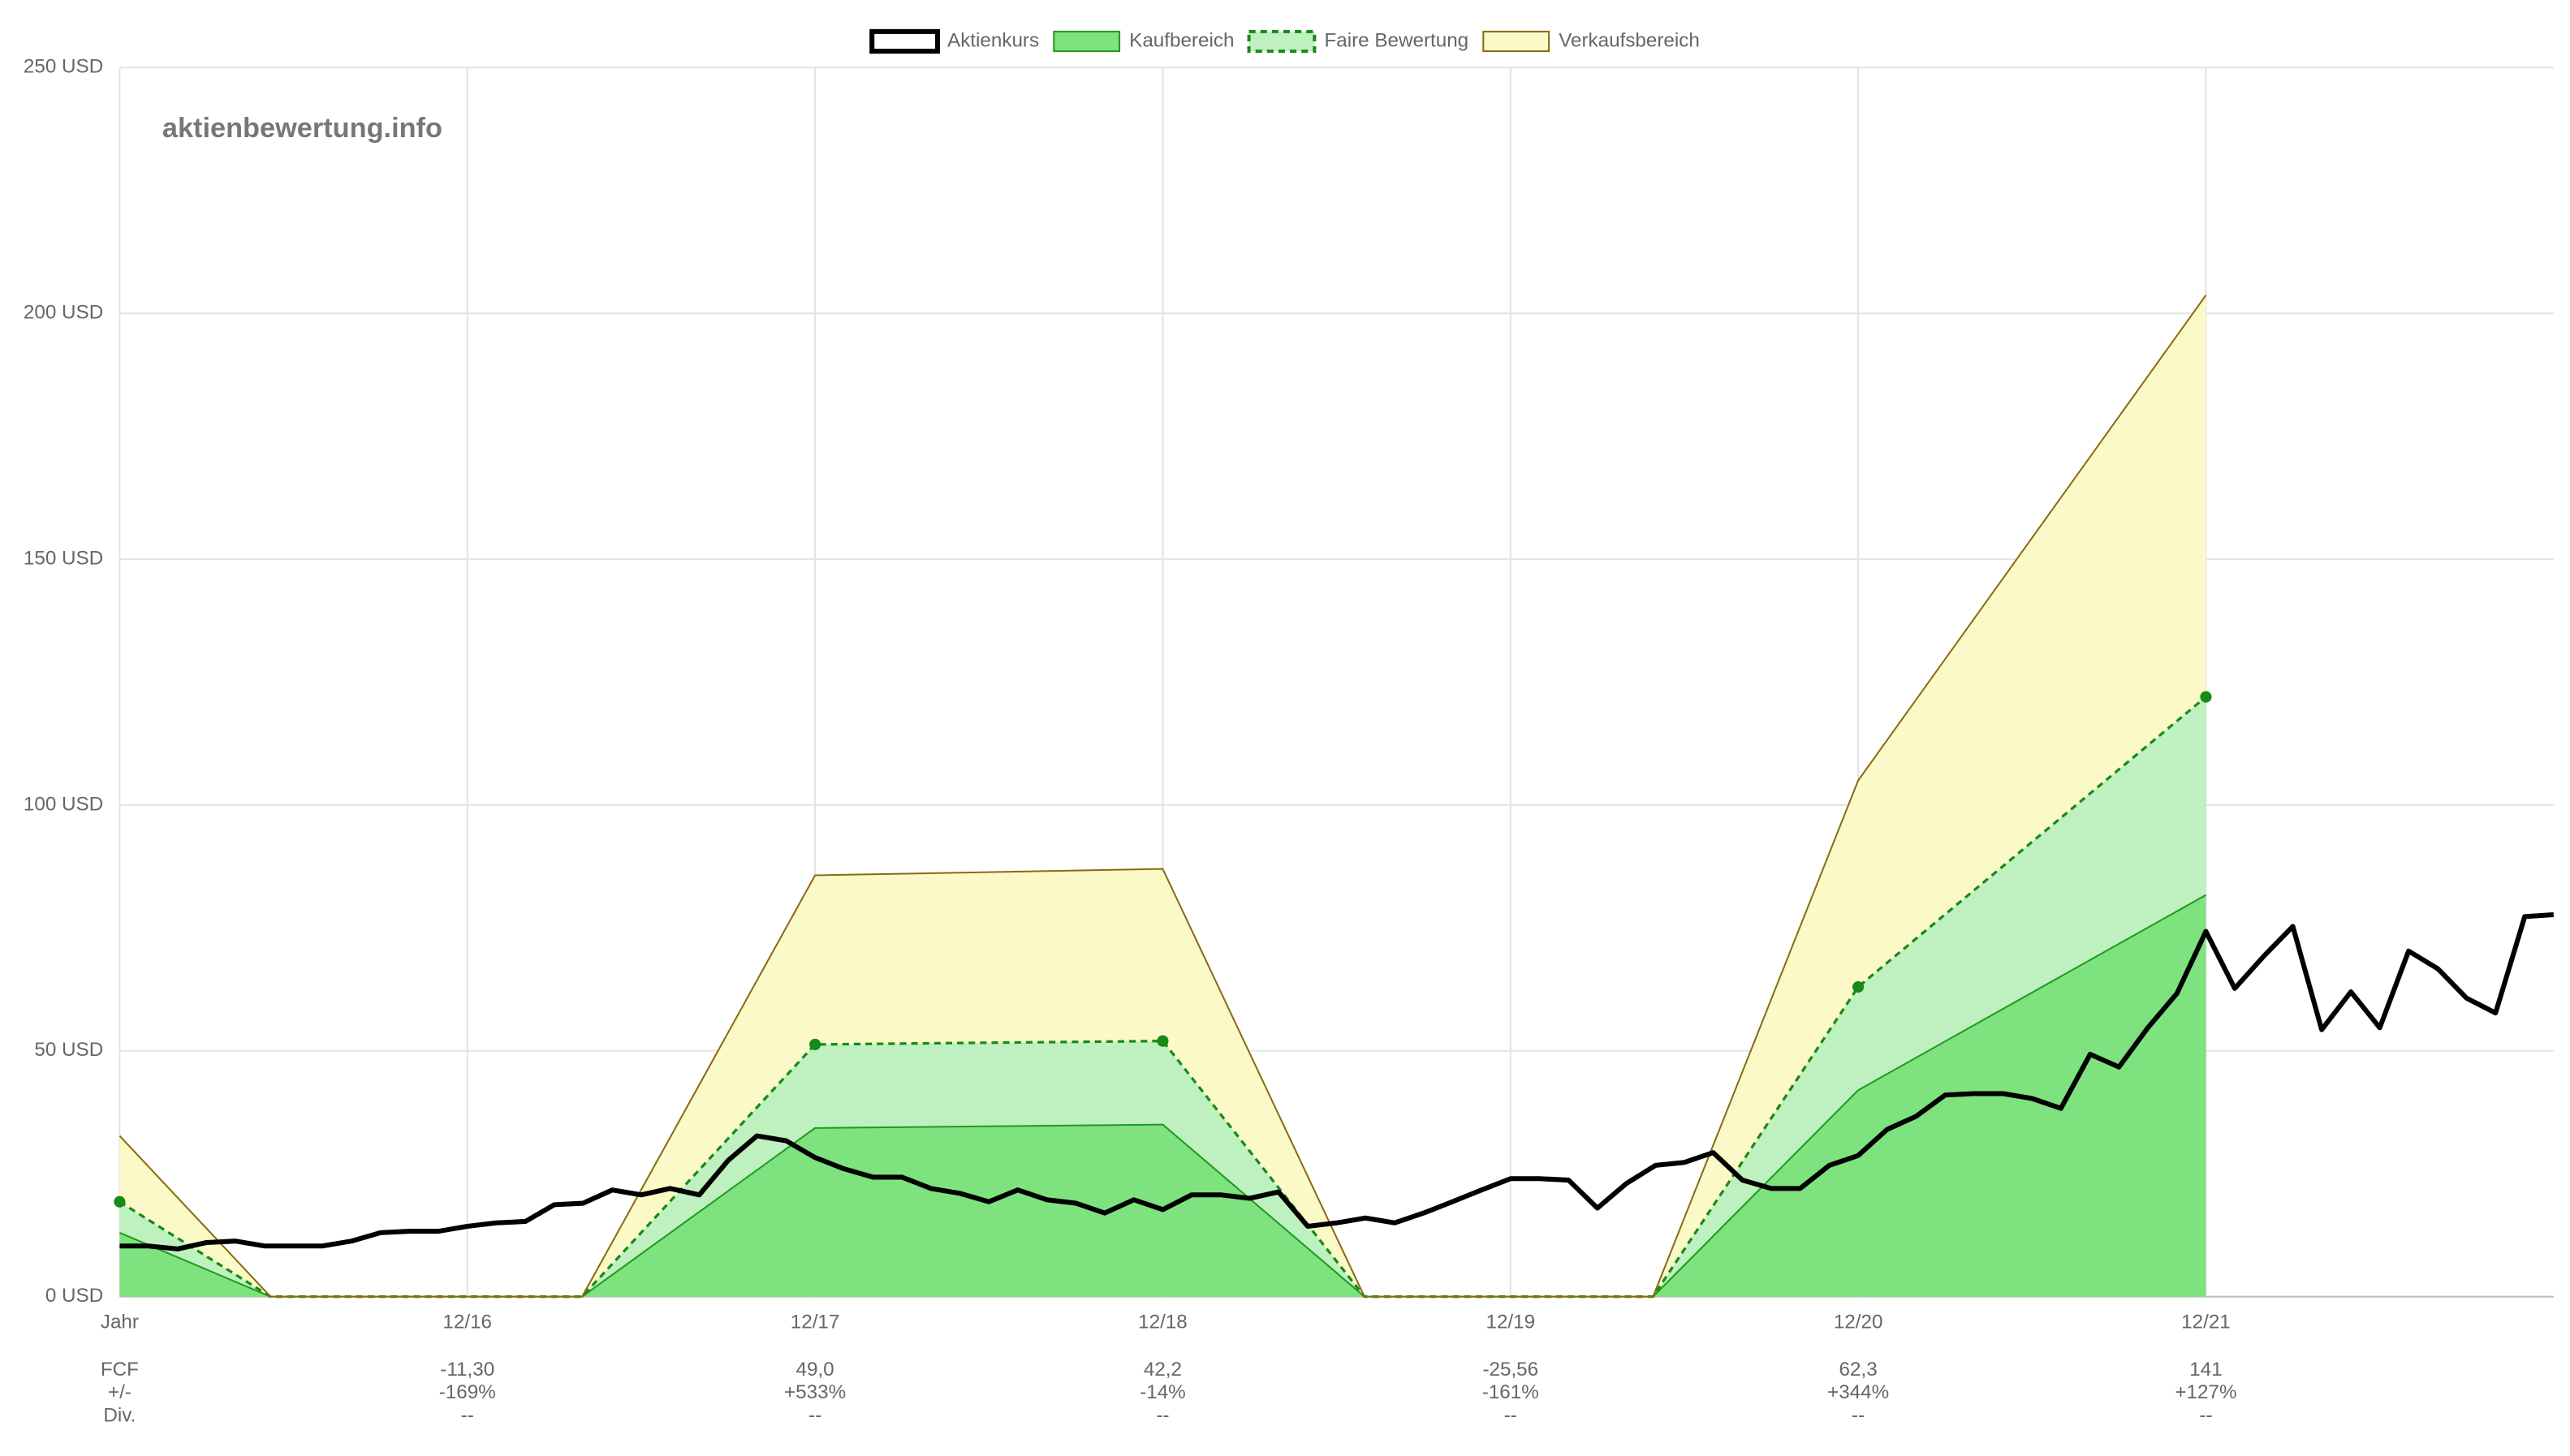 The image size is (2570, 1456). Describe the element at coordinates (63, 313) in the screenshot. I see `y-tick-label: 200 USD` at that location.